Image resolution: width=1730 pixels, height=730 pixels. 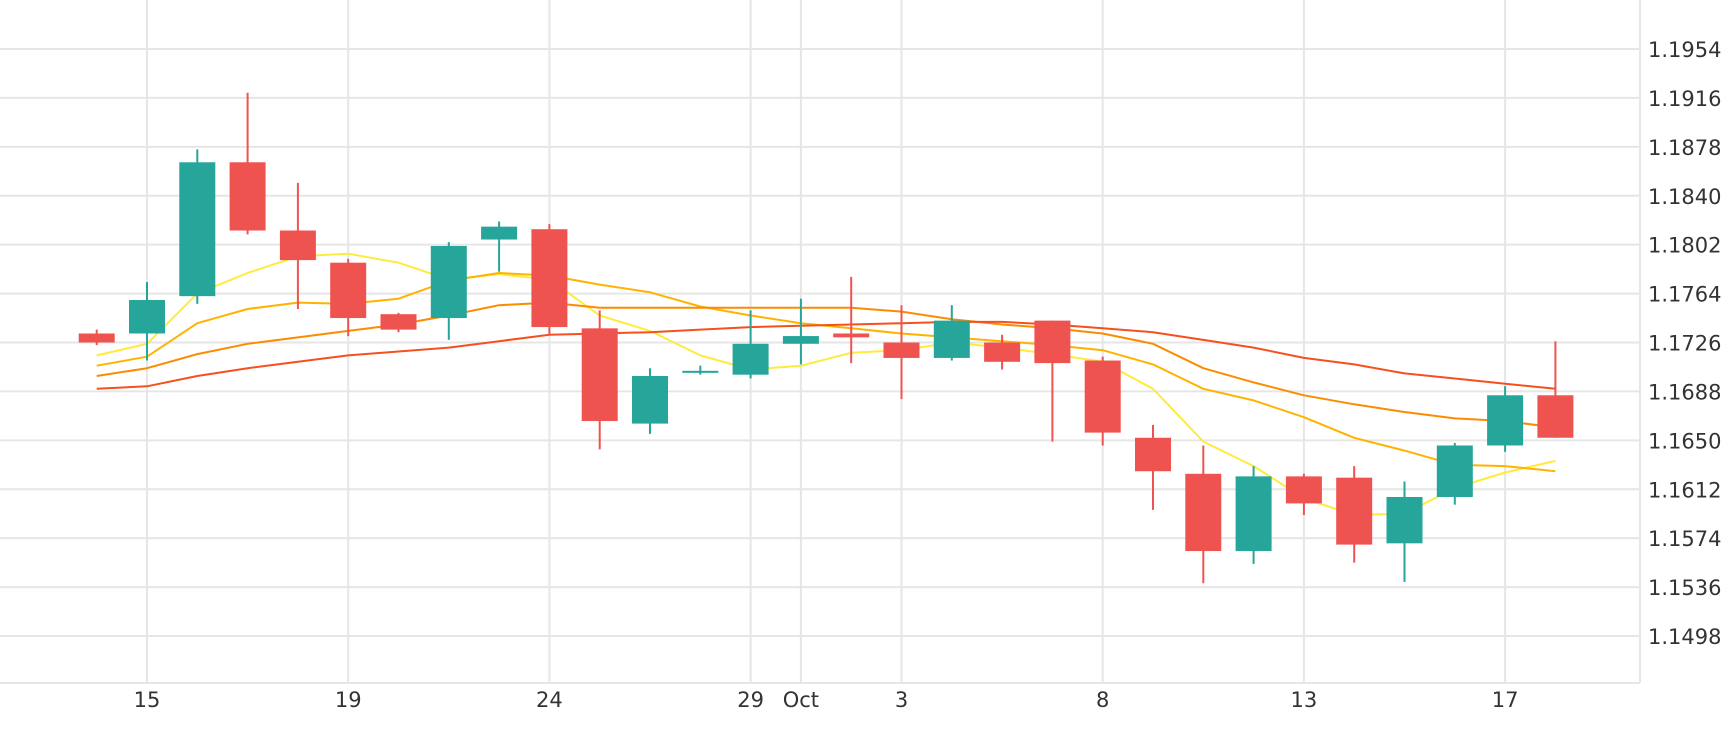 What do you see at coordinates (1684, 50) in the screenshot?
I see `y-tick-label: 1.1954` at bounding box center [1684, 50].